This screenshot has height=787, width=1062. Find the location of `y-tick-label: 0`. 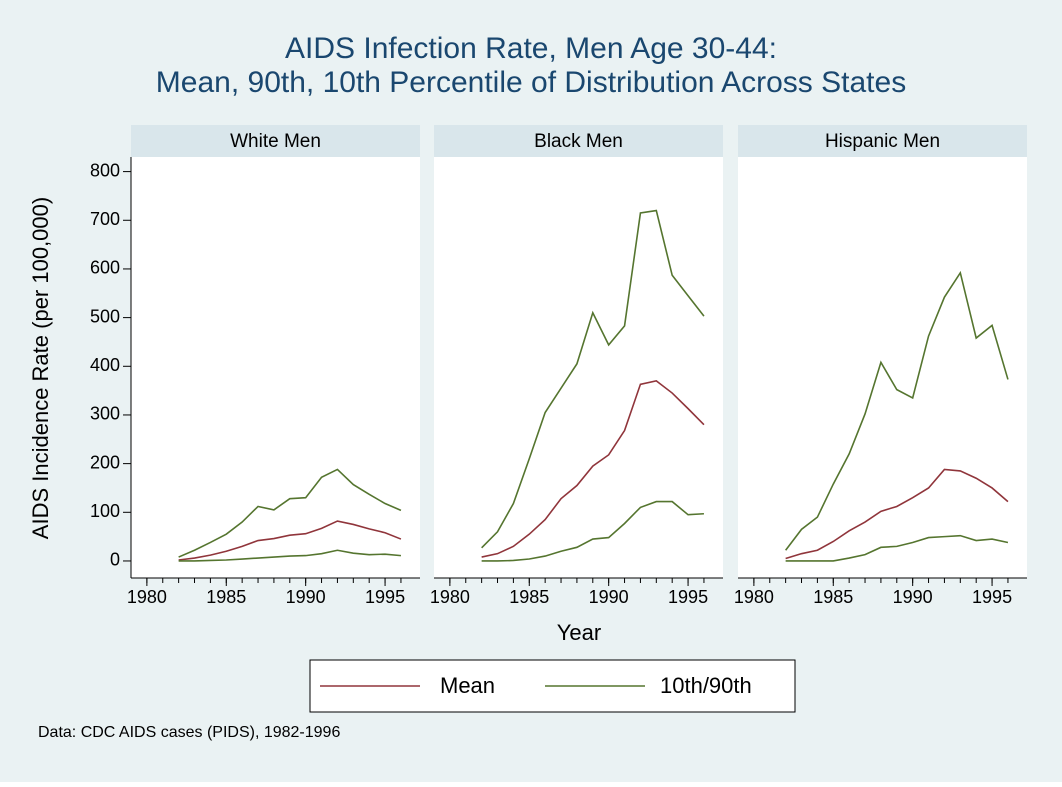

y-tick-label: 0 is located at coordinates (115, 560).